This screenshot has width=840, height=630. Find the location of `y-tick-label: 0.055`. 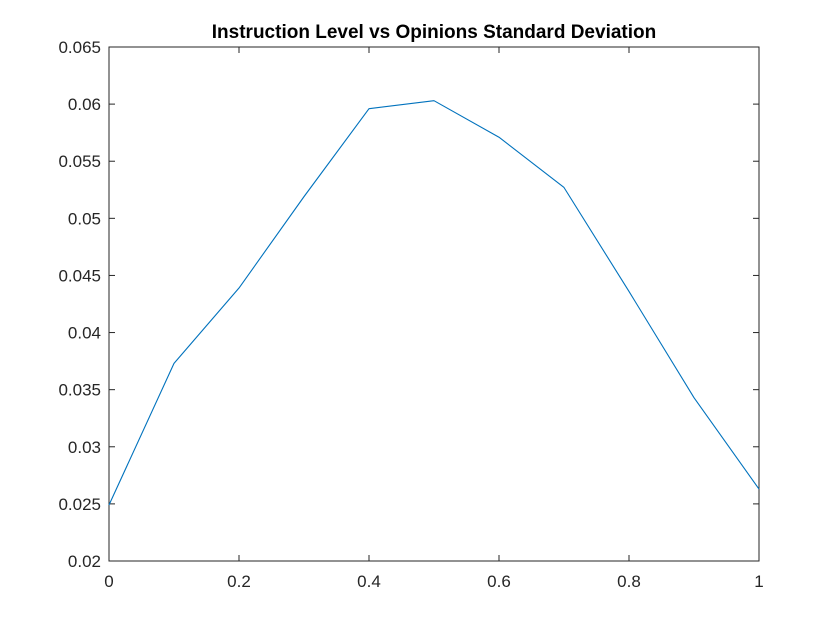

y-tick-label: 0.055 is located at coordinates (79, 161).